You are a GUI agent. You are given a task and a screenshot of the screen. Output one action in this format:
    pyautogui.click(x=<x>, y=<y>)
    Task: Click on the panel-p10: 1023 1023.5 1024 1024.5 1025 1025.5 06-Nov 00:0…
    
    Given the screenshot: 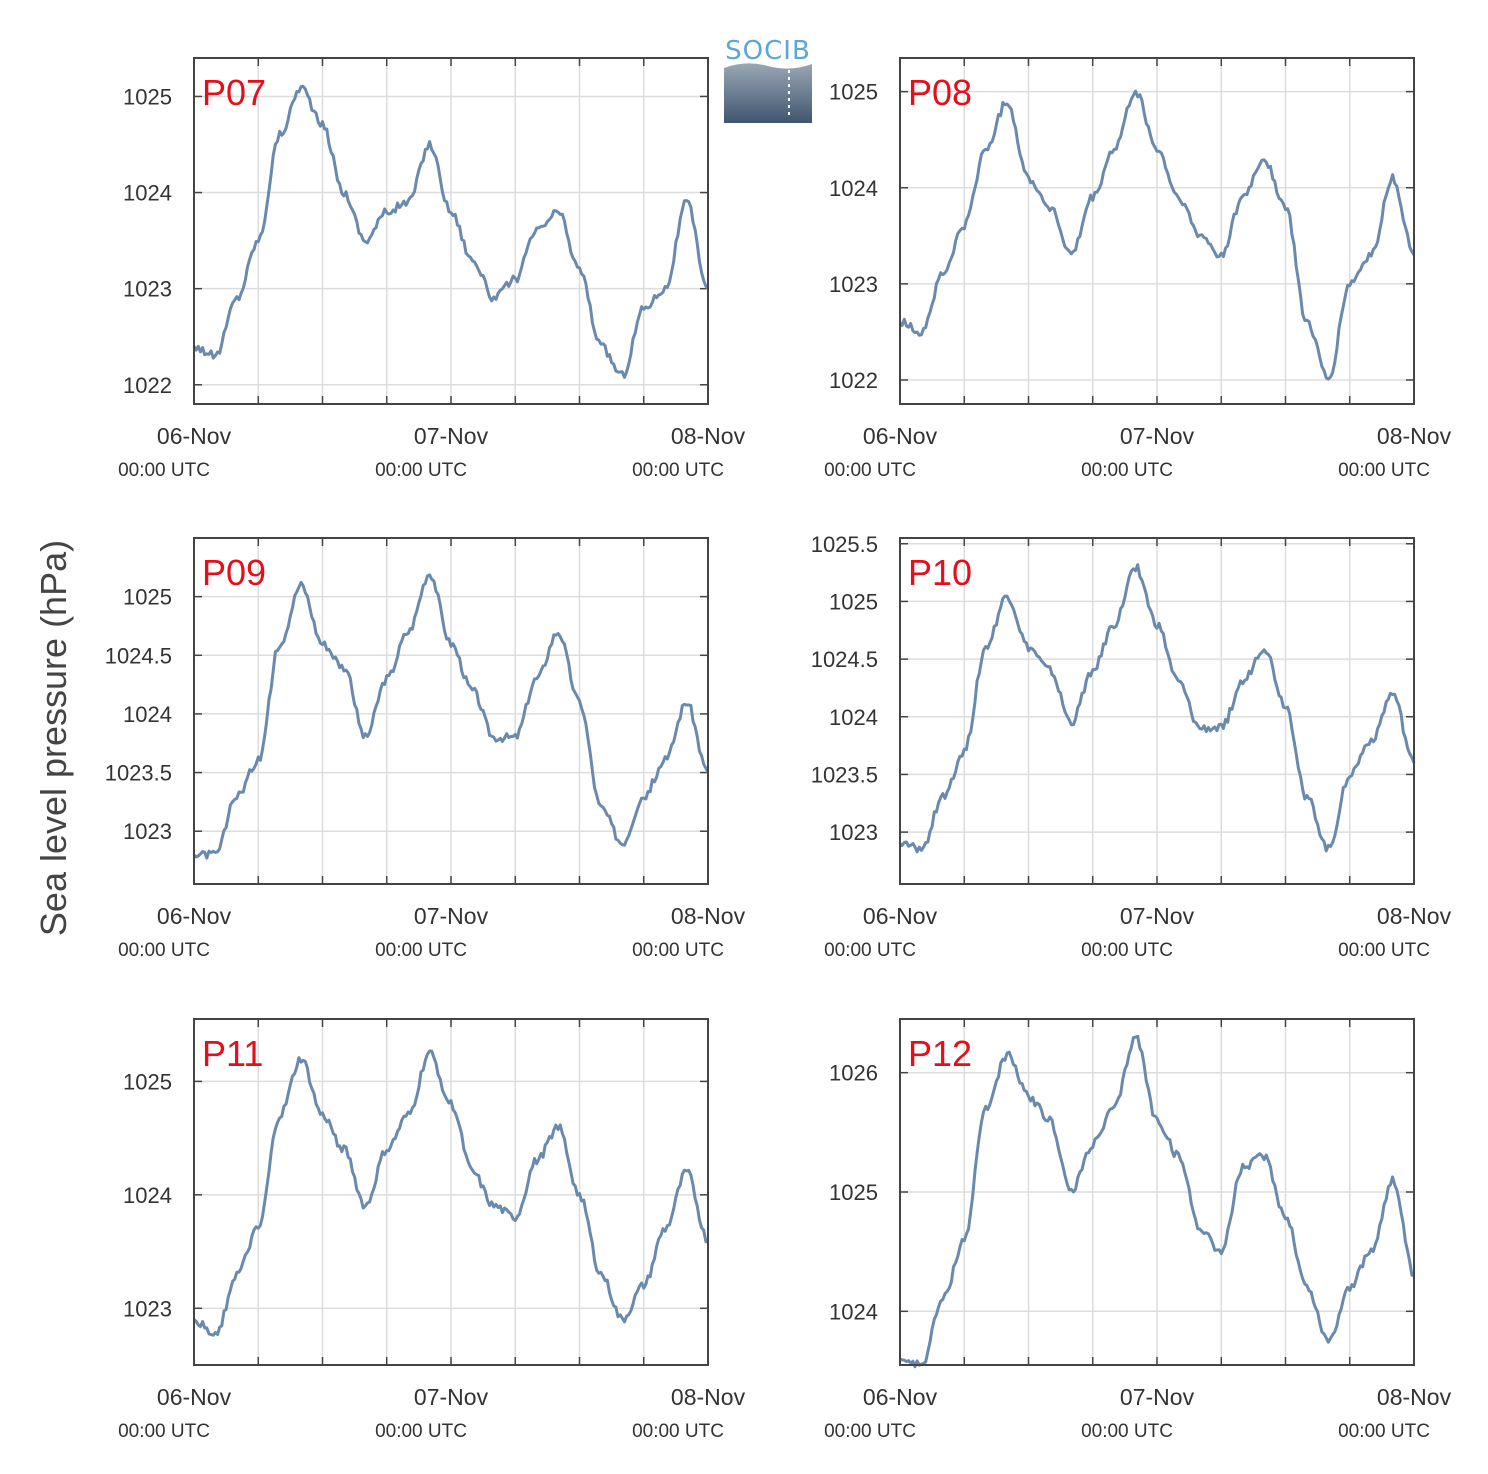 What is the action you would take?
    pyautogui.click(x=1131, y=746)
    